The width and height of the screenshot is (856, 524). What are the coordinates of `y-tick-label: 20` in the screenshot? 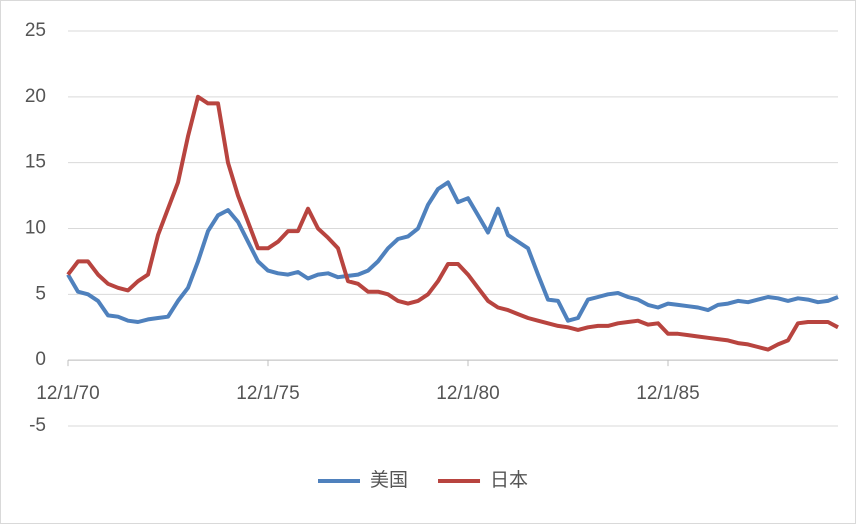 It's located at (35, 96).